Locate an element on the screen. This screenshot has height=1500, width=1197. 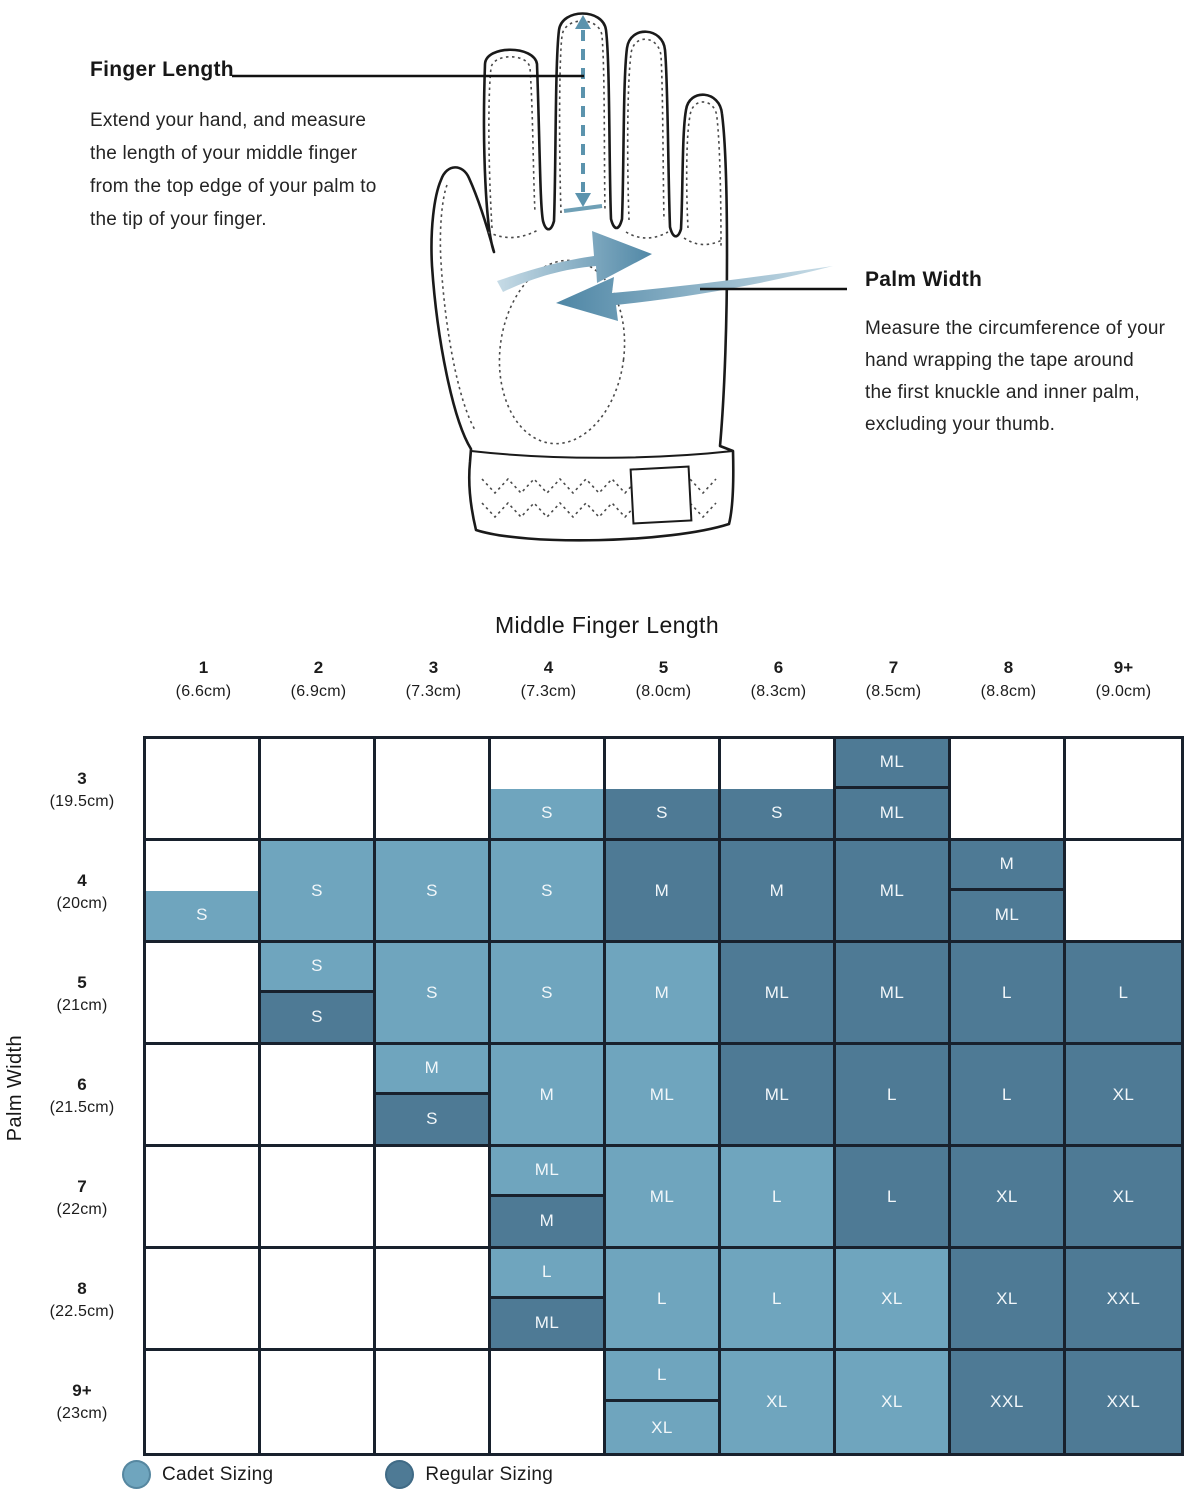
column-header-7: 7 (8.5cm) is located at coordinates (893, 679).